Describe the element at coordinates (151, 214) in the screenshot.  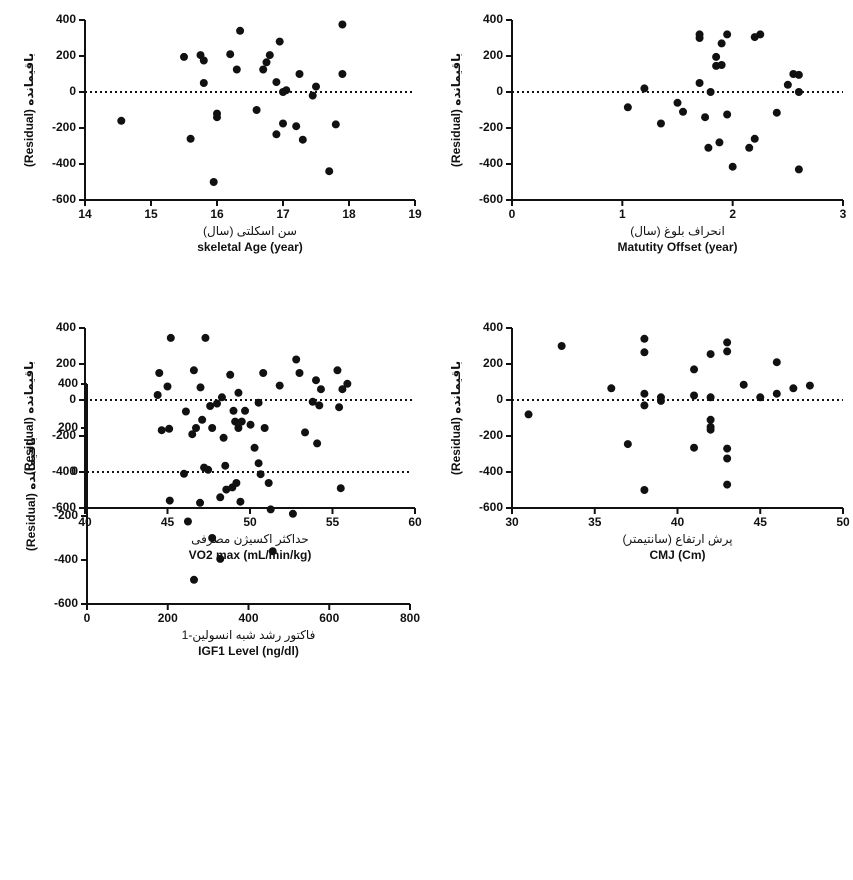
I see `x-tick-label: 15` at that location.